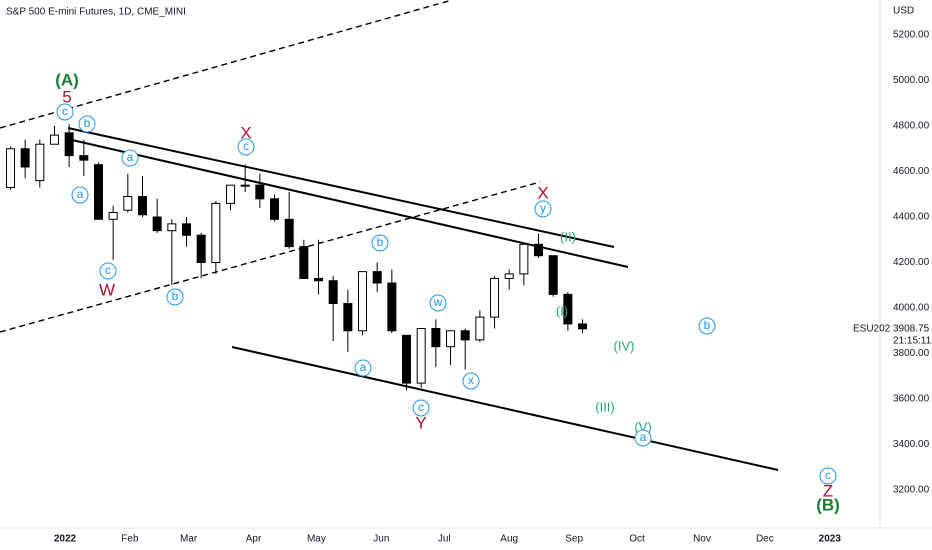 The height and width of the screenshot is (550, 932). Describe the element at coordinates (911, 217) in the screenshot. I see `y-tick-label: 4400.00` at that location.